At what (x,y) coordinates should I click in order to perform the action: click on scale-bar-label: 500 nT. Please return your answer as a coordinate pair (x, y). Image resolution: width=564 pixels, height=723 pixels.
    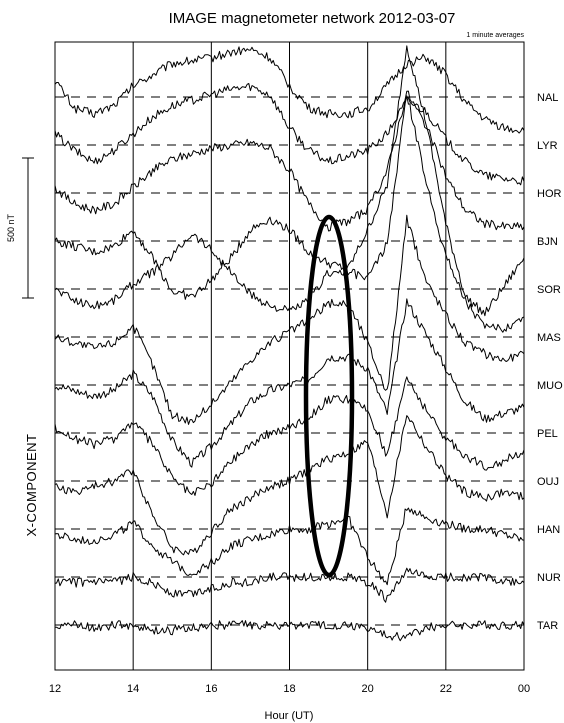
    Looking at the image, I should click on (11, 227).